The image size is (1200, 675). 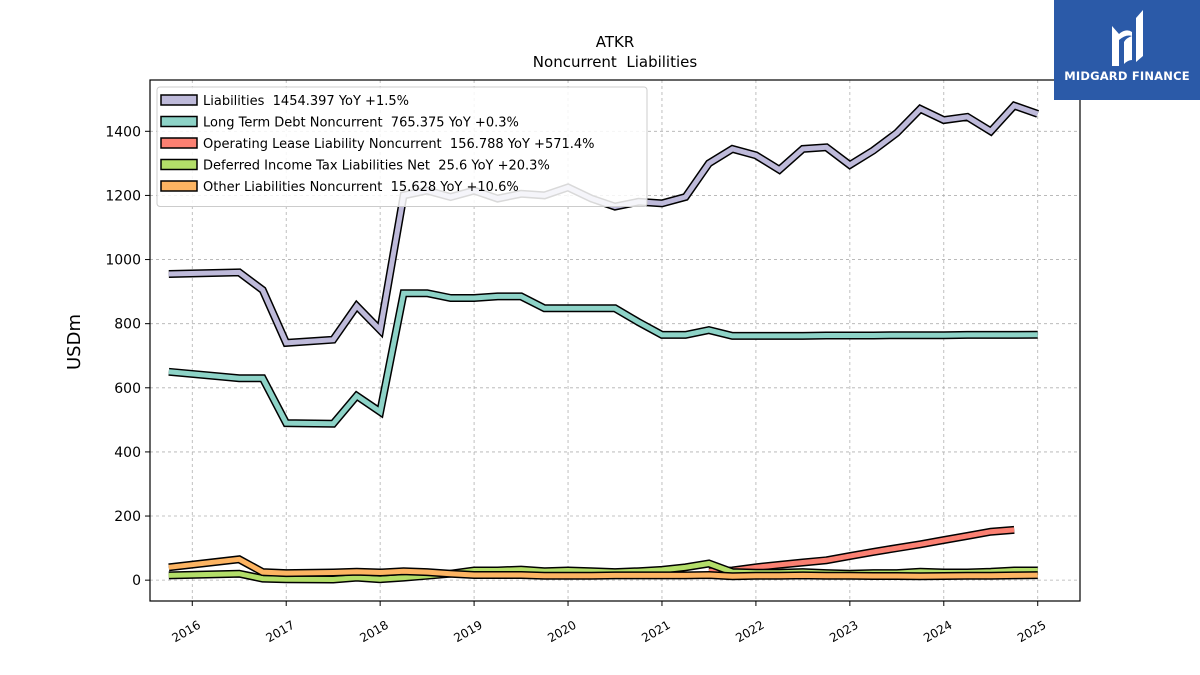 What do you see at coordinates (186, 631) in the screenshot?
I see `x-tick-label: 2016` at bounding box center [186, 631].